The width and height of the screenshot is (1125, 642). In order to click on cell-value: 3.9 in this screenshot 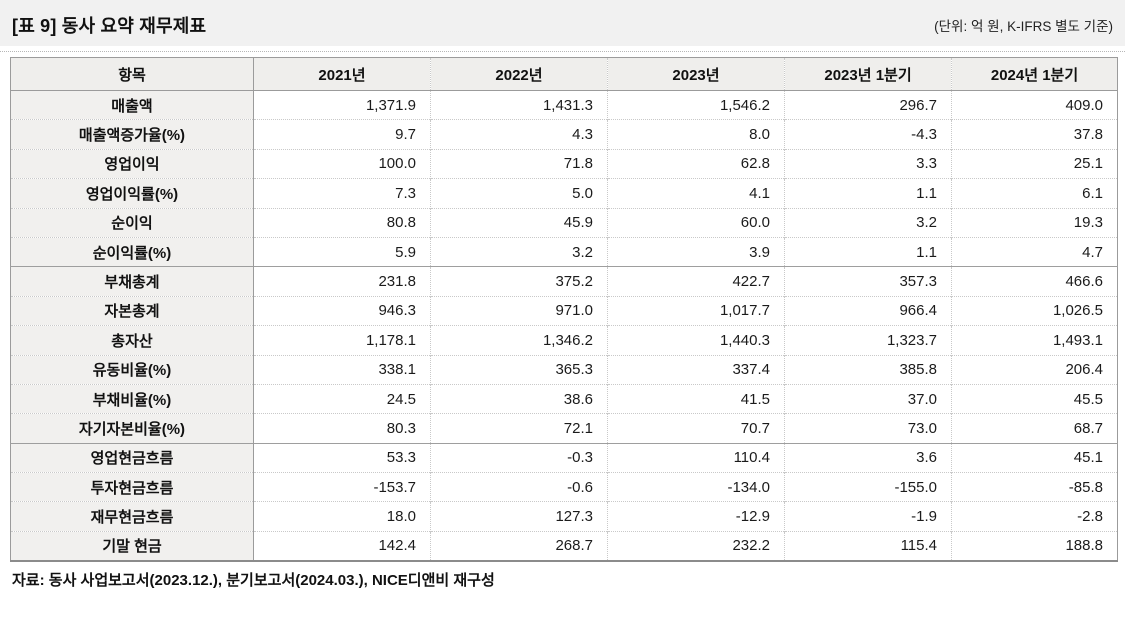, I will do `click(696, 252)`.